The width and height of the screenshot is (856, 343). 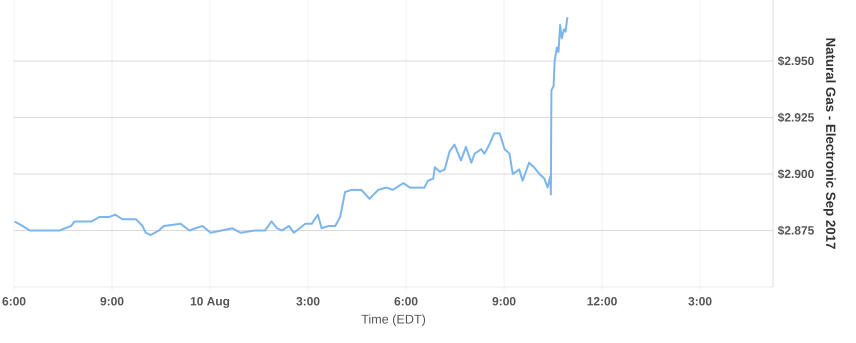 What do you see at coordinates (796, 117) in the screenshot?
I see `y-tick-label: $2.925` at bounding box center [796, 117].